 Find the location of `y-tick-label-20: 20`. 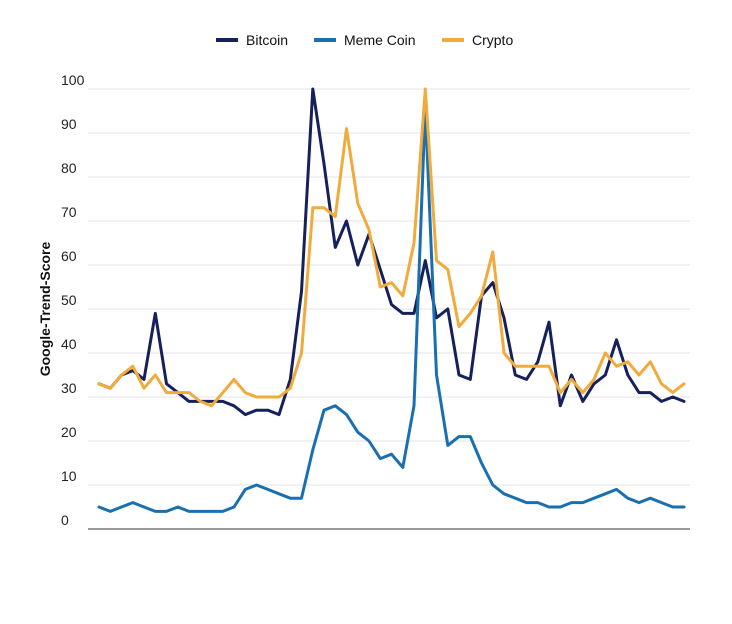

y-tick-label-20: 20 is located at coordinates (69, 432).